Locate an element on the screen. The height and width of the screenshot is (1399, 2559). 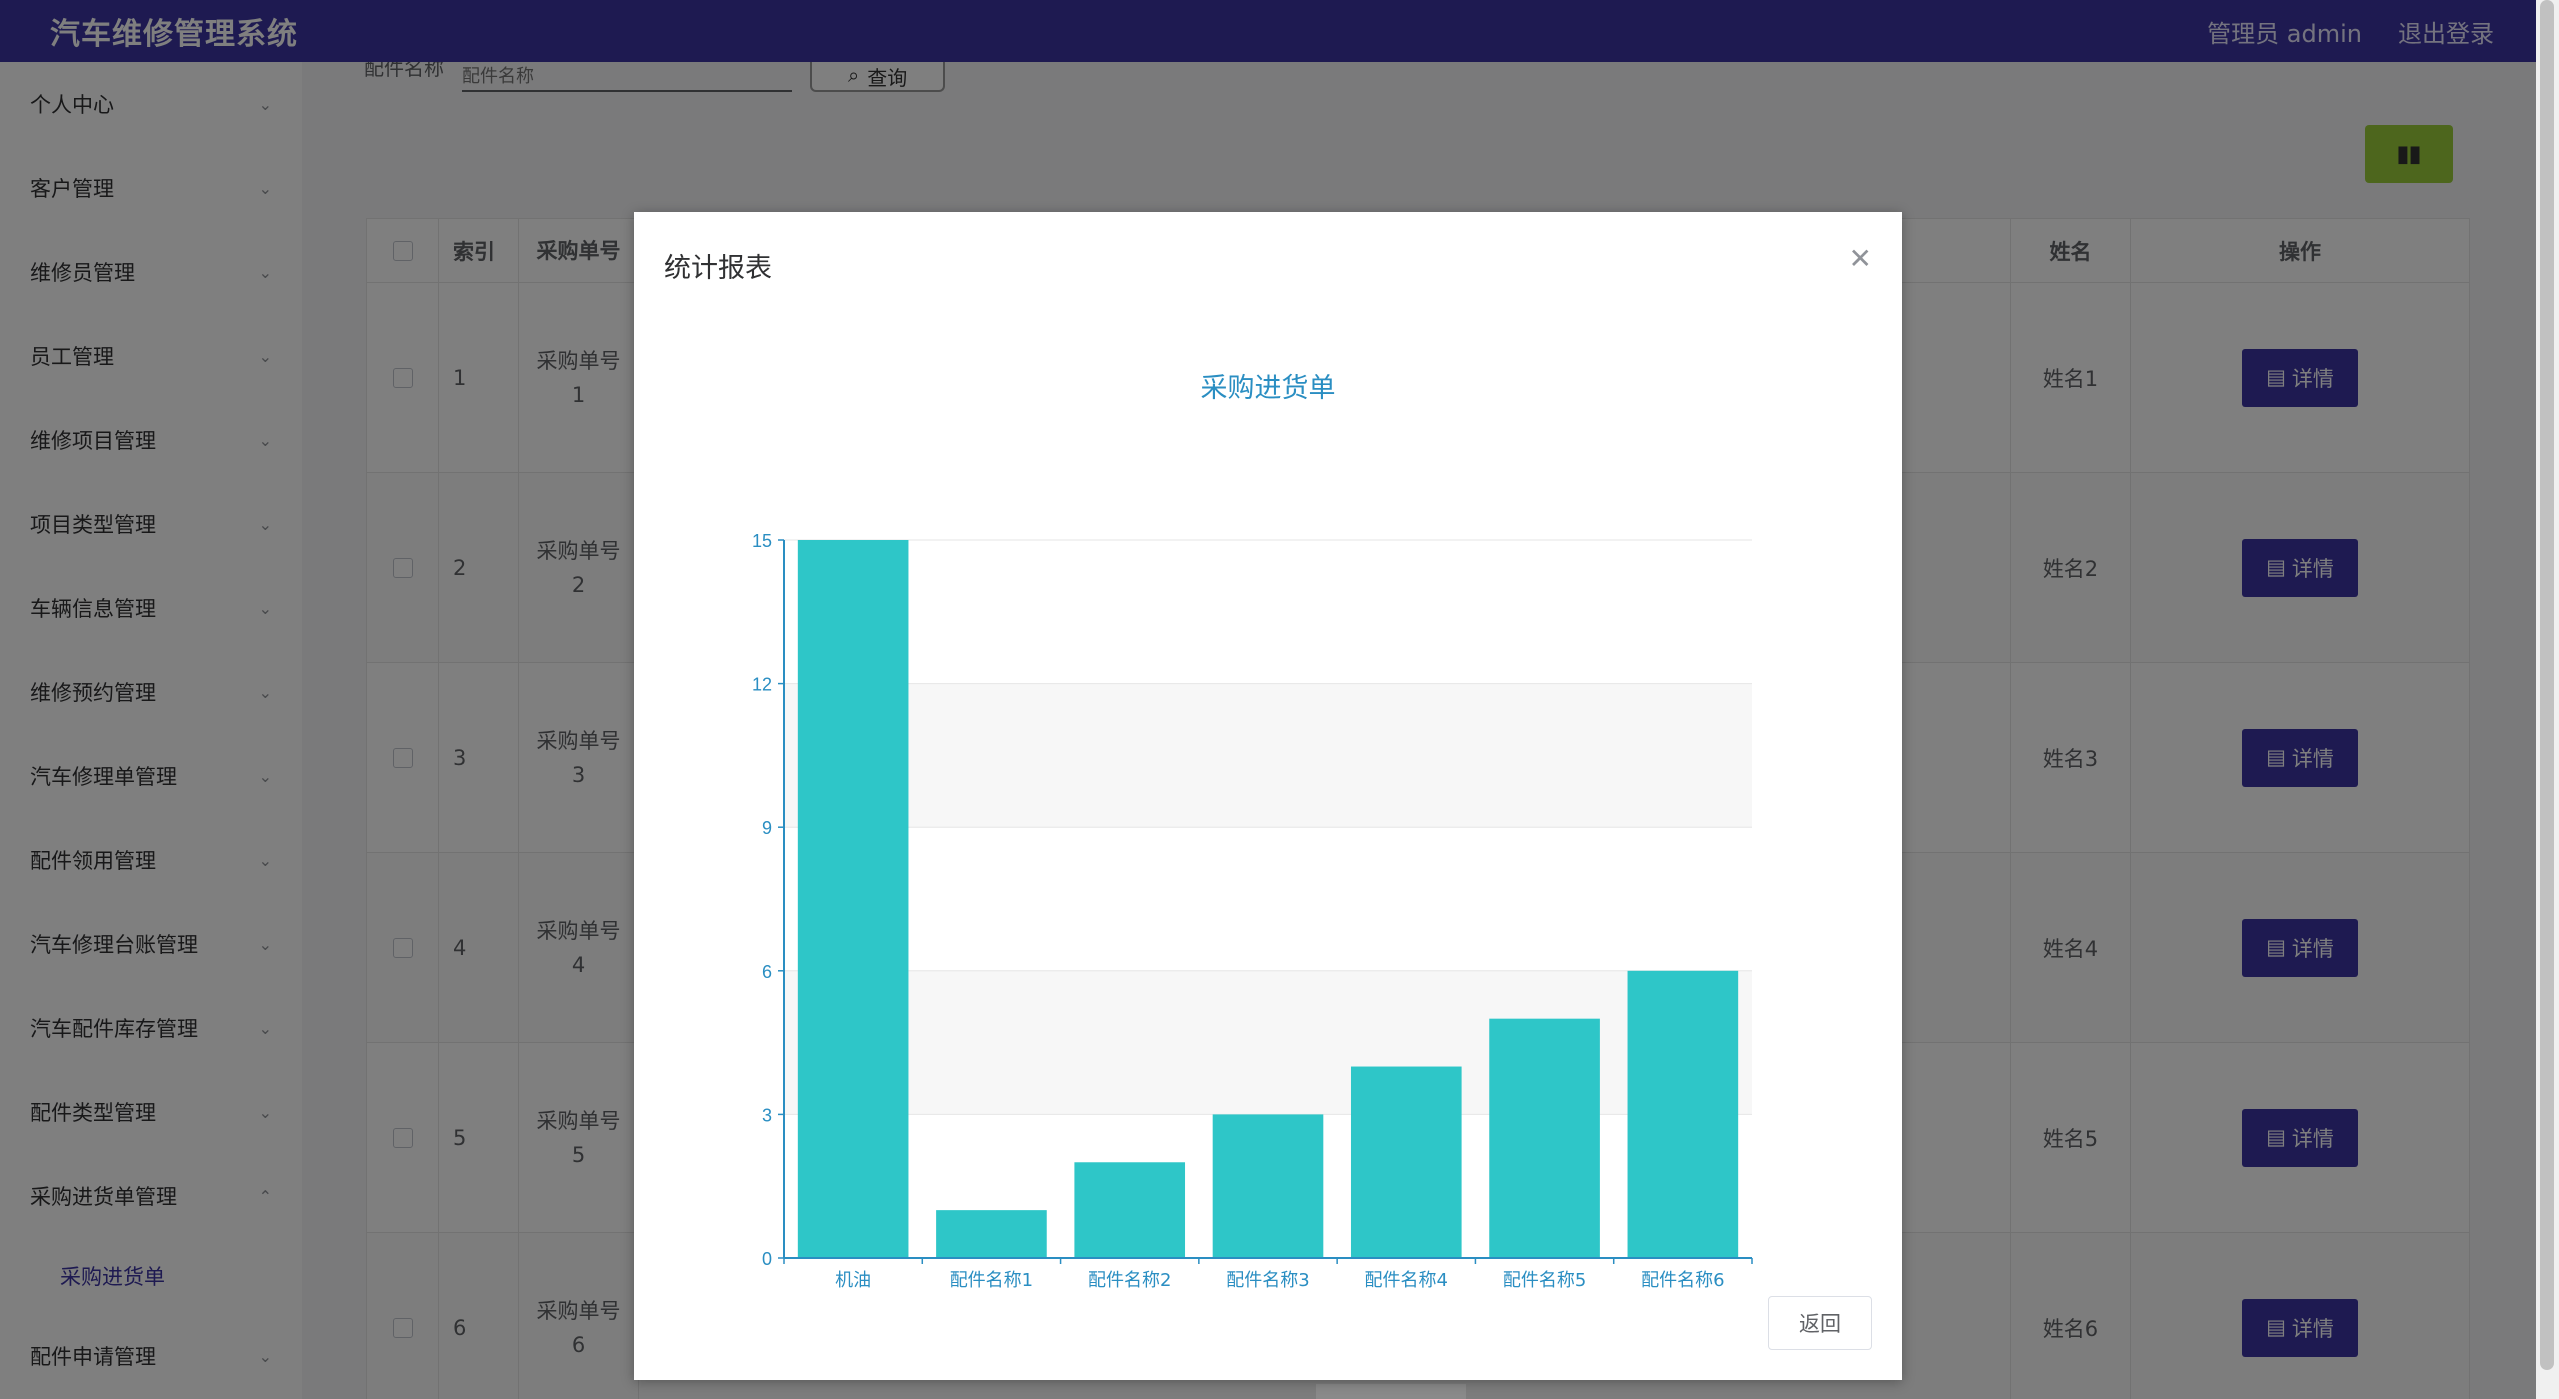
x-tick-label: 机油 is located at coordinates (853, 1280).